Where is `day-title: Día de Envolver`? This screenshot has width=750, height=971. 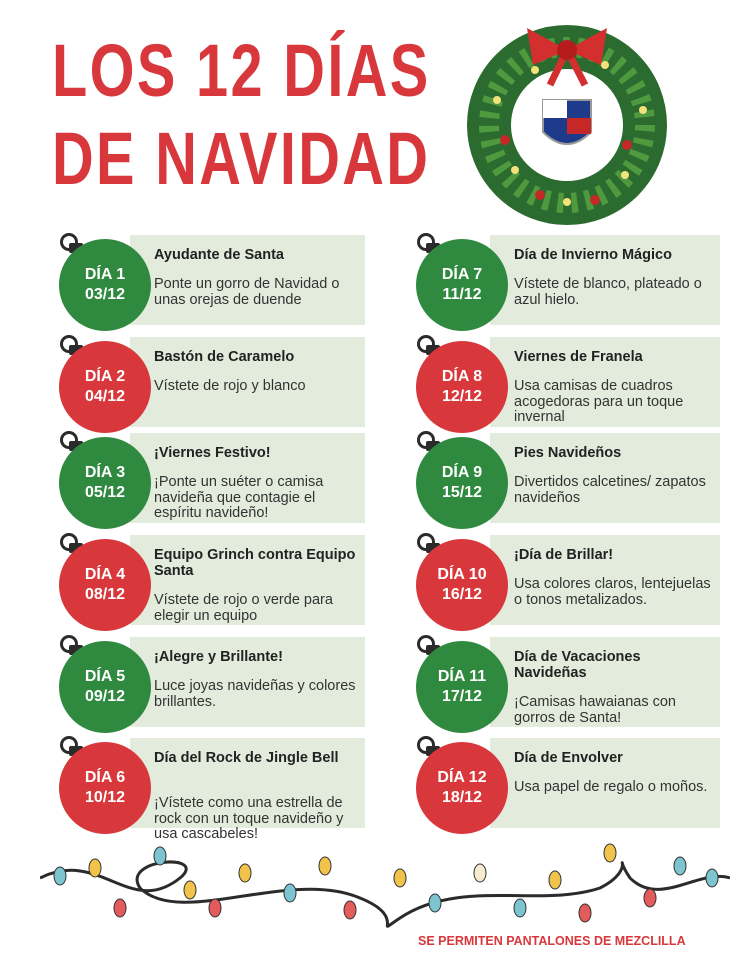
day-title: Día de Envolver is located at coordinates (568, 758).